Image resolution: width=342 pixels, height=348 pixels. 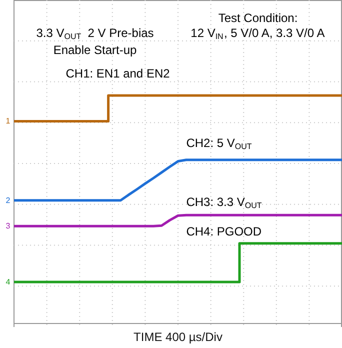 I want to click on text: 3, so click(x=8, y=226).